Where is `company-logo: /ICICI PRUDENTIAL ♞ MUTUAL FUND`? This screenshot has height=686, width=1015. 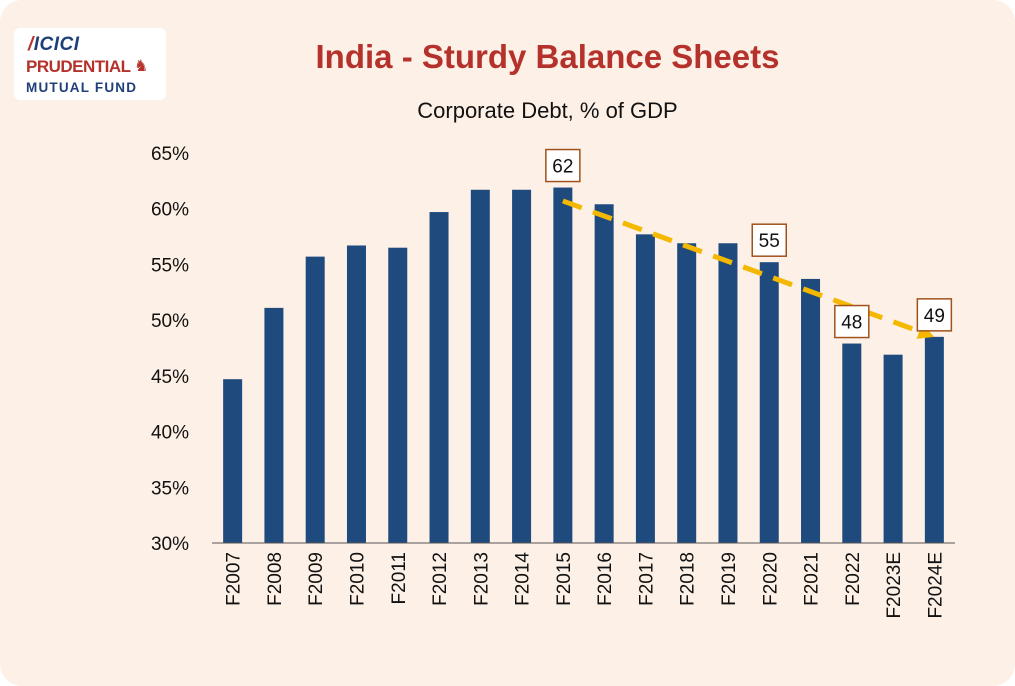 company-logo: /ICICI PRUDENTIAL ♞ MUTUAL FUND is located at coordinates (90, 64).